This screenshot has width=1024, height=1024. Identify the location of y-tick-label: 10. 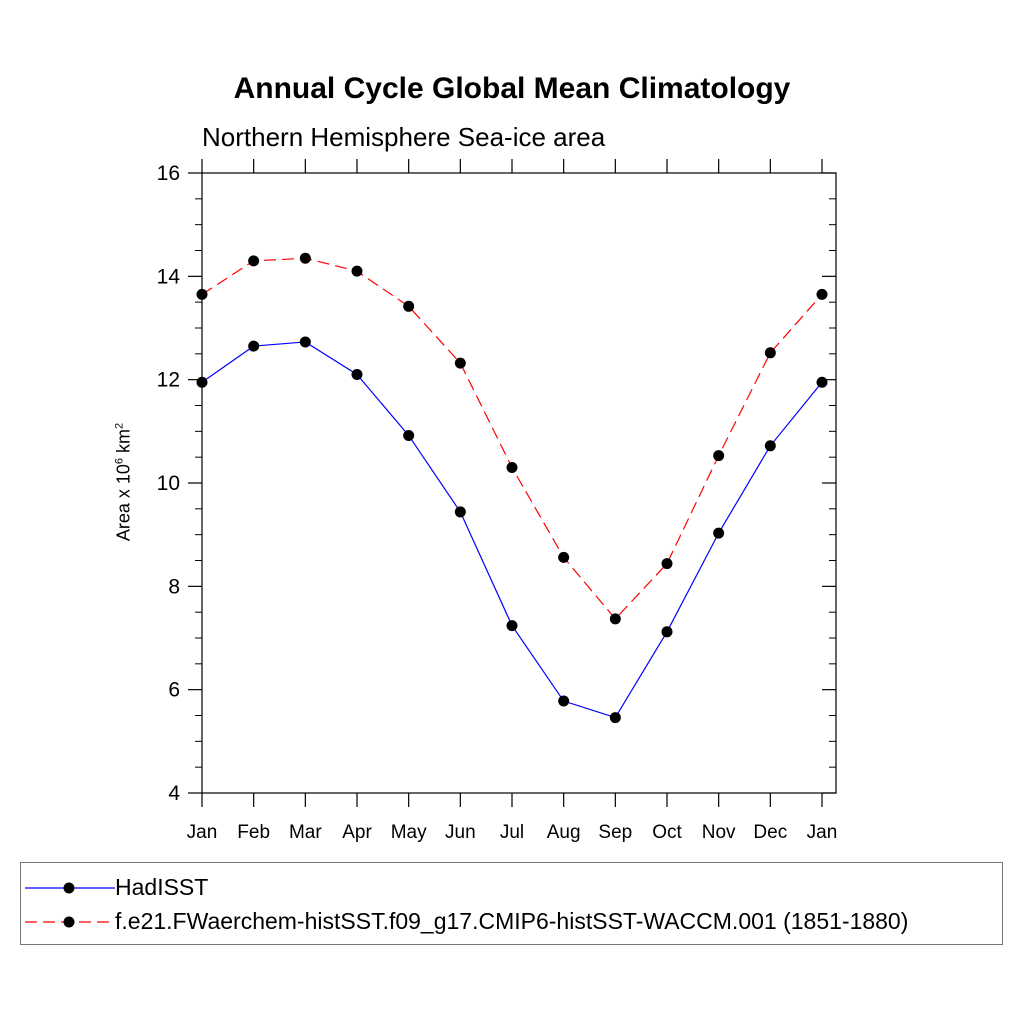
(168, 483).